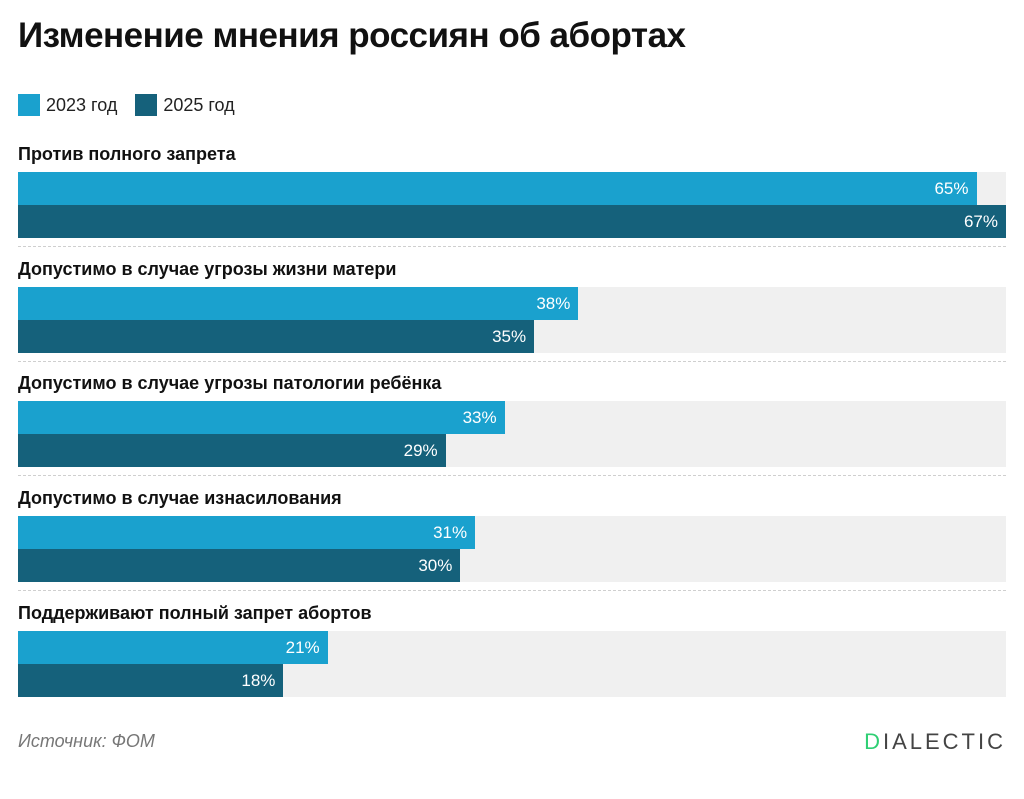 This screenshot has height=799, width=1024. What do you see at coordinates (180, 498) in the screenshot?
I see `category-label: Допустимо в случае изнасилования` at bounding box center [180, 498].